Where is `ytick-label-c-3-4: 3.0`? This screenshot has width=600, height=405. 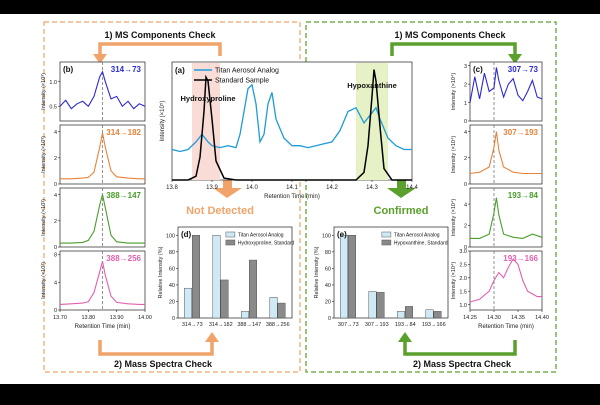
ytick-label-c-3-4: 3.0 is located at coordinates (463, 252).